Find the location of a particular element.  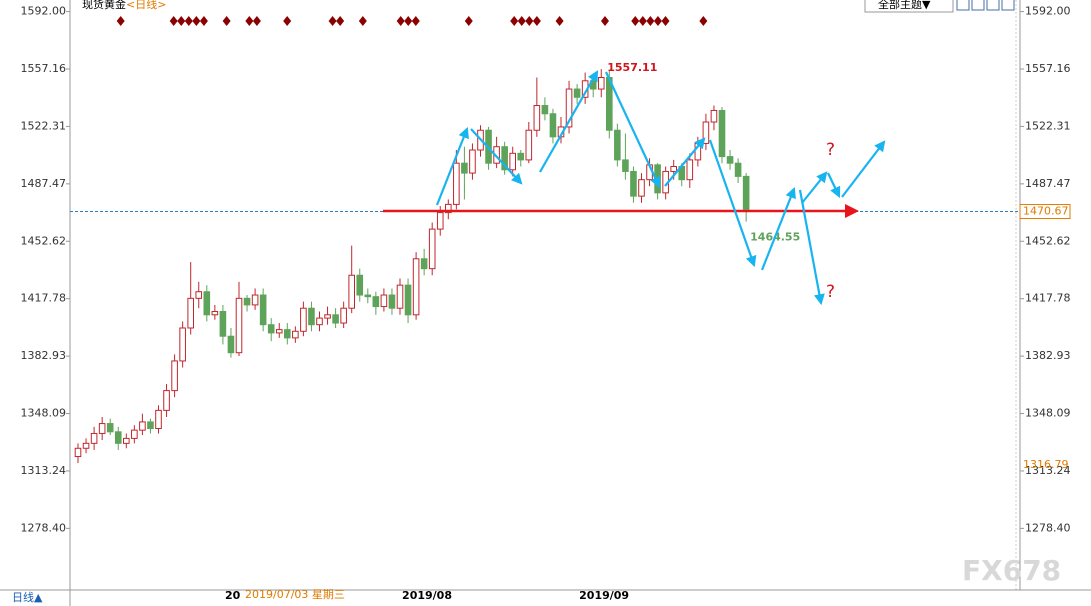

question-mark: ? is located at coordinates (830, 150).